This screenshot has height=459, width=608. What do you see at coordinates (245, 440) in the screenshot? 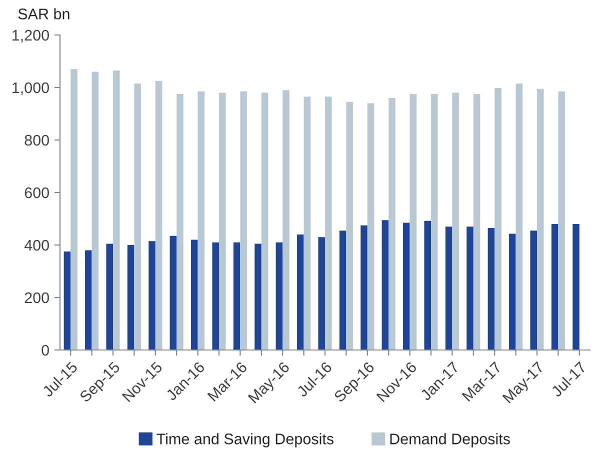
I see `legend-label: Time and Saving Deposits` at bounding box center [245, 440].